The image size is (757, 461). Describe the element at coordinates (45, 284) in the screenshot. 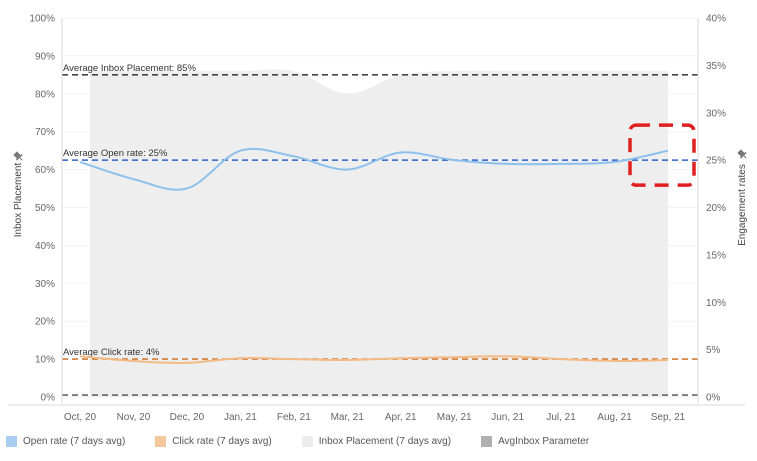

I see `y-tick-left: 30%` at that location.